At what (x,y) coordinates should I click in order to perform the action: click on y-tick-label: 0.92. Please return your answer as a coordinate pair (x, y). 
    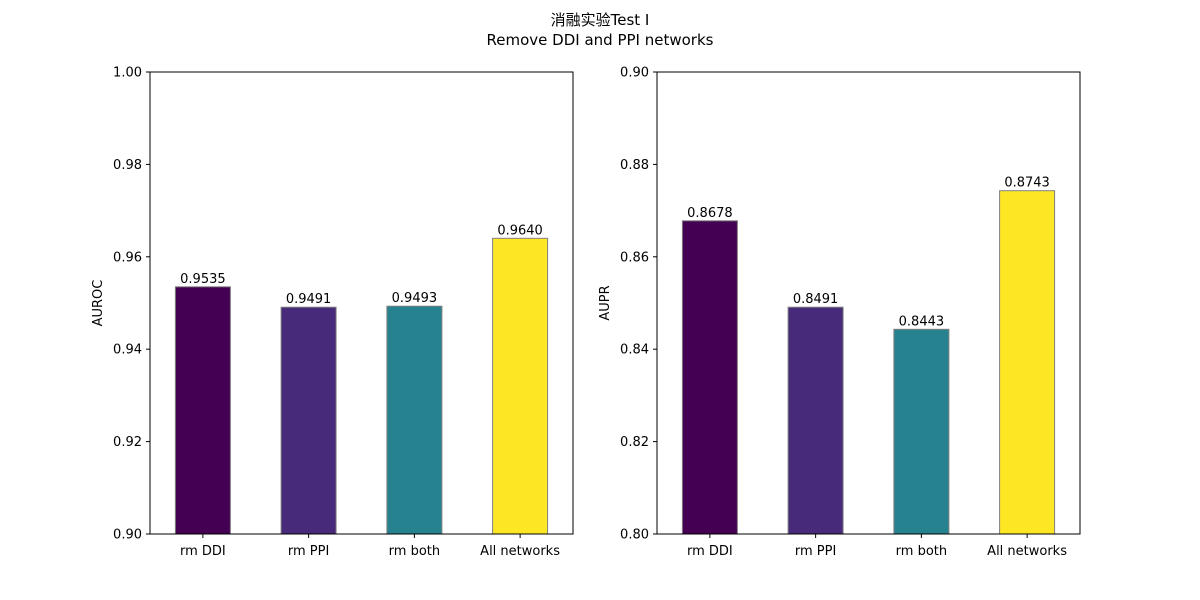
    Looking at the image, I should click on (127, 442).